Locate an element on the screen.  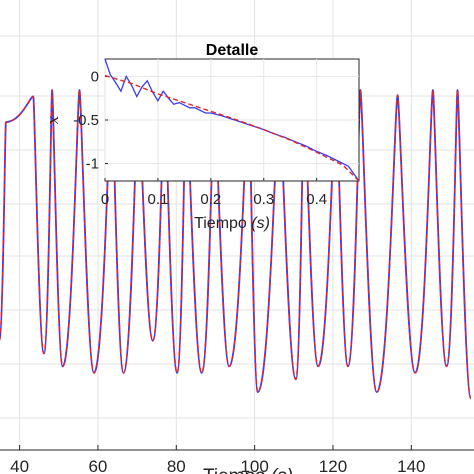
inset-y-tick-label: -1 is located at coordinates (92, 164).